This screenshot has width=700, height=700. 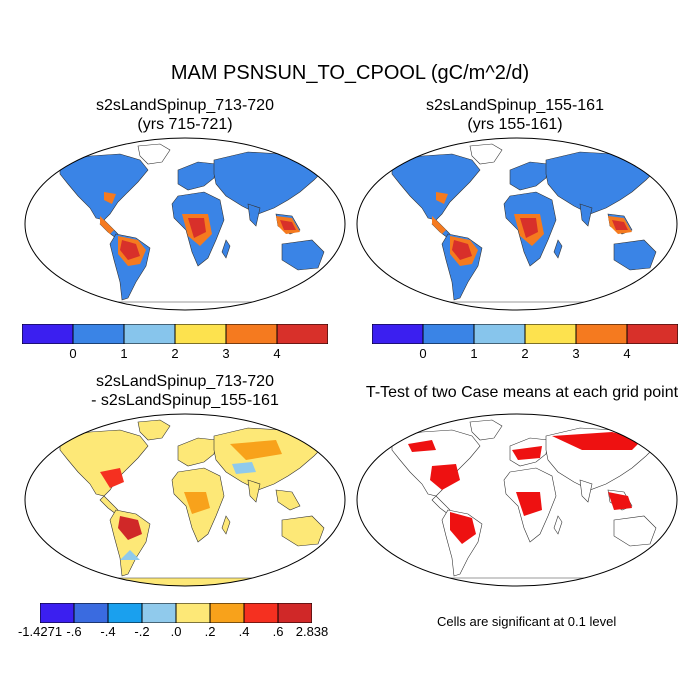 What do you see at coordinates (142, 631) in the screenshot?
I see `colorbar-tick-label: -.2` at bounding box center [142, 631].